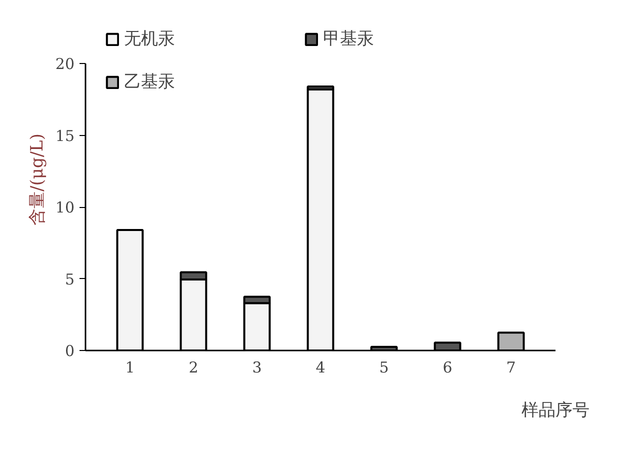  Describe the element at coordinates (511, 367) in the screenshot. I see `x-tick-label: 7` at that location.